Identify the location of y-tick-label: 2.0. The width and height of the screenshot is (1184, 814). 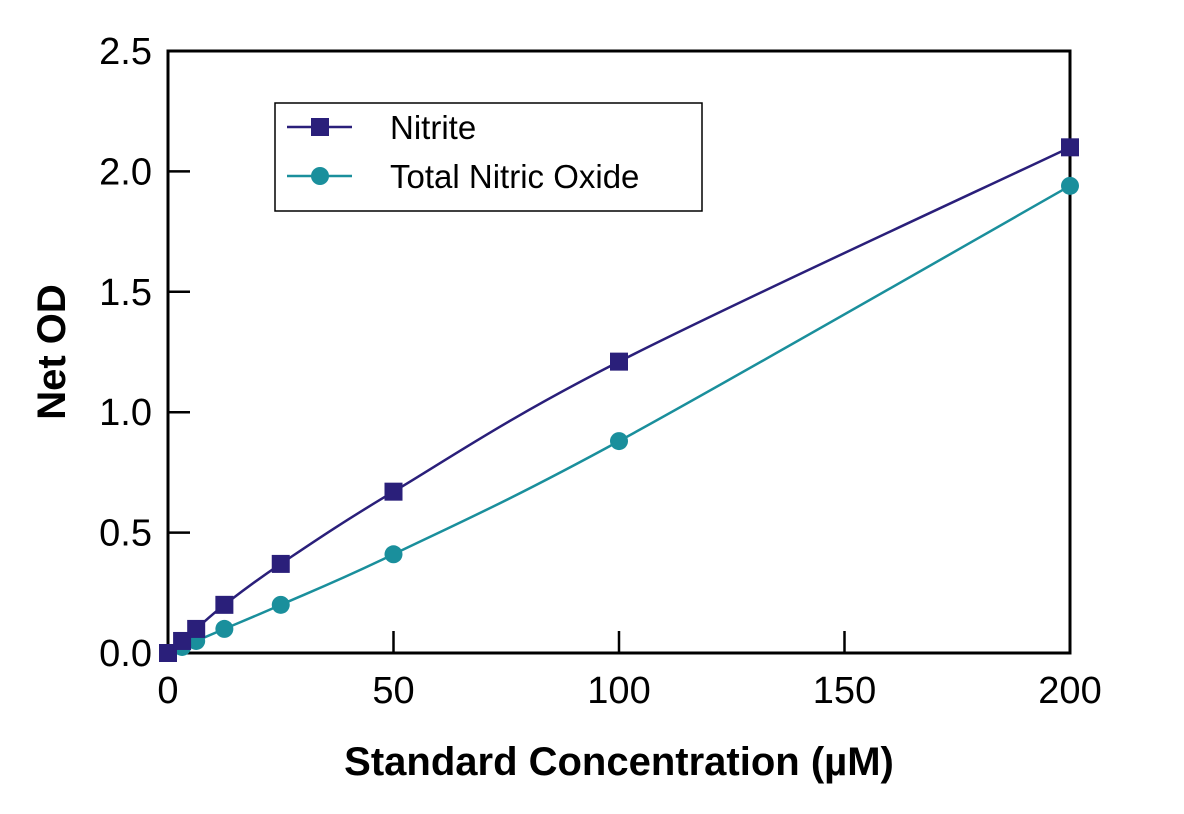
(125, 172).